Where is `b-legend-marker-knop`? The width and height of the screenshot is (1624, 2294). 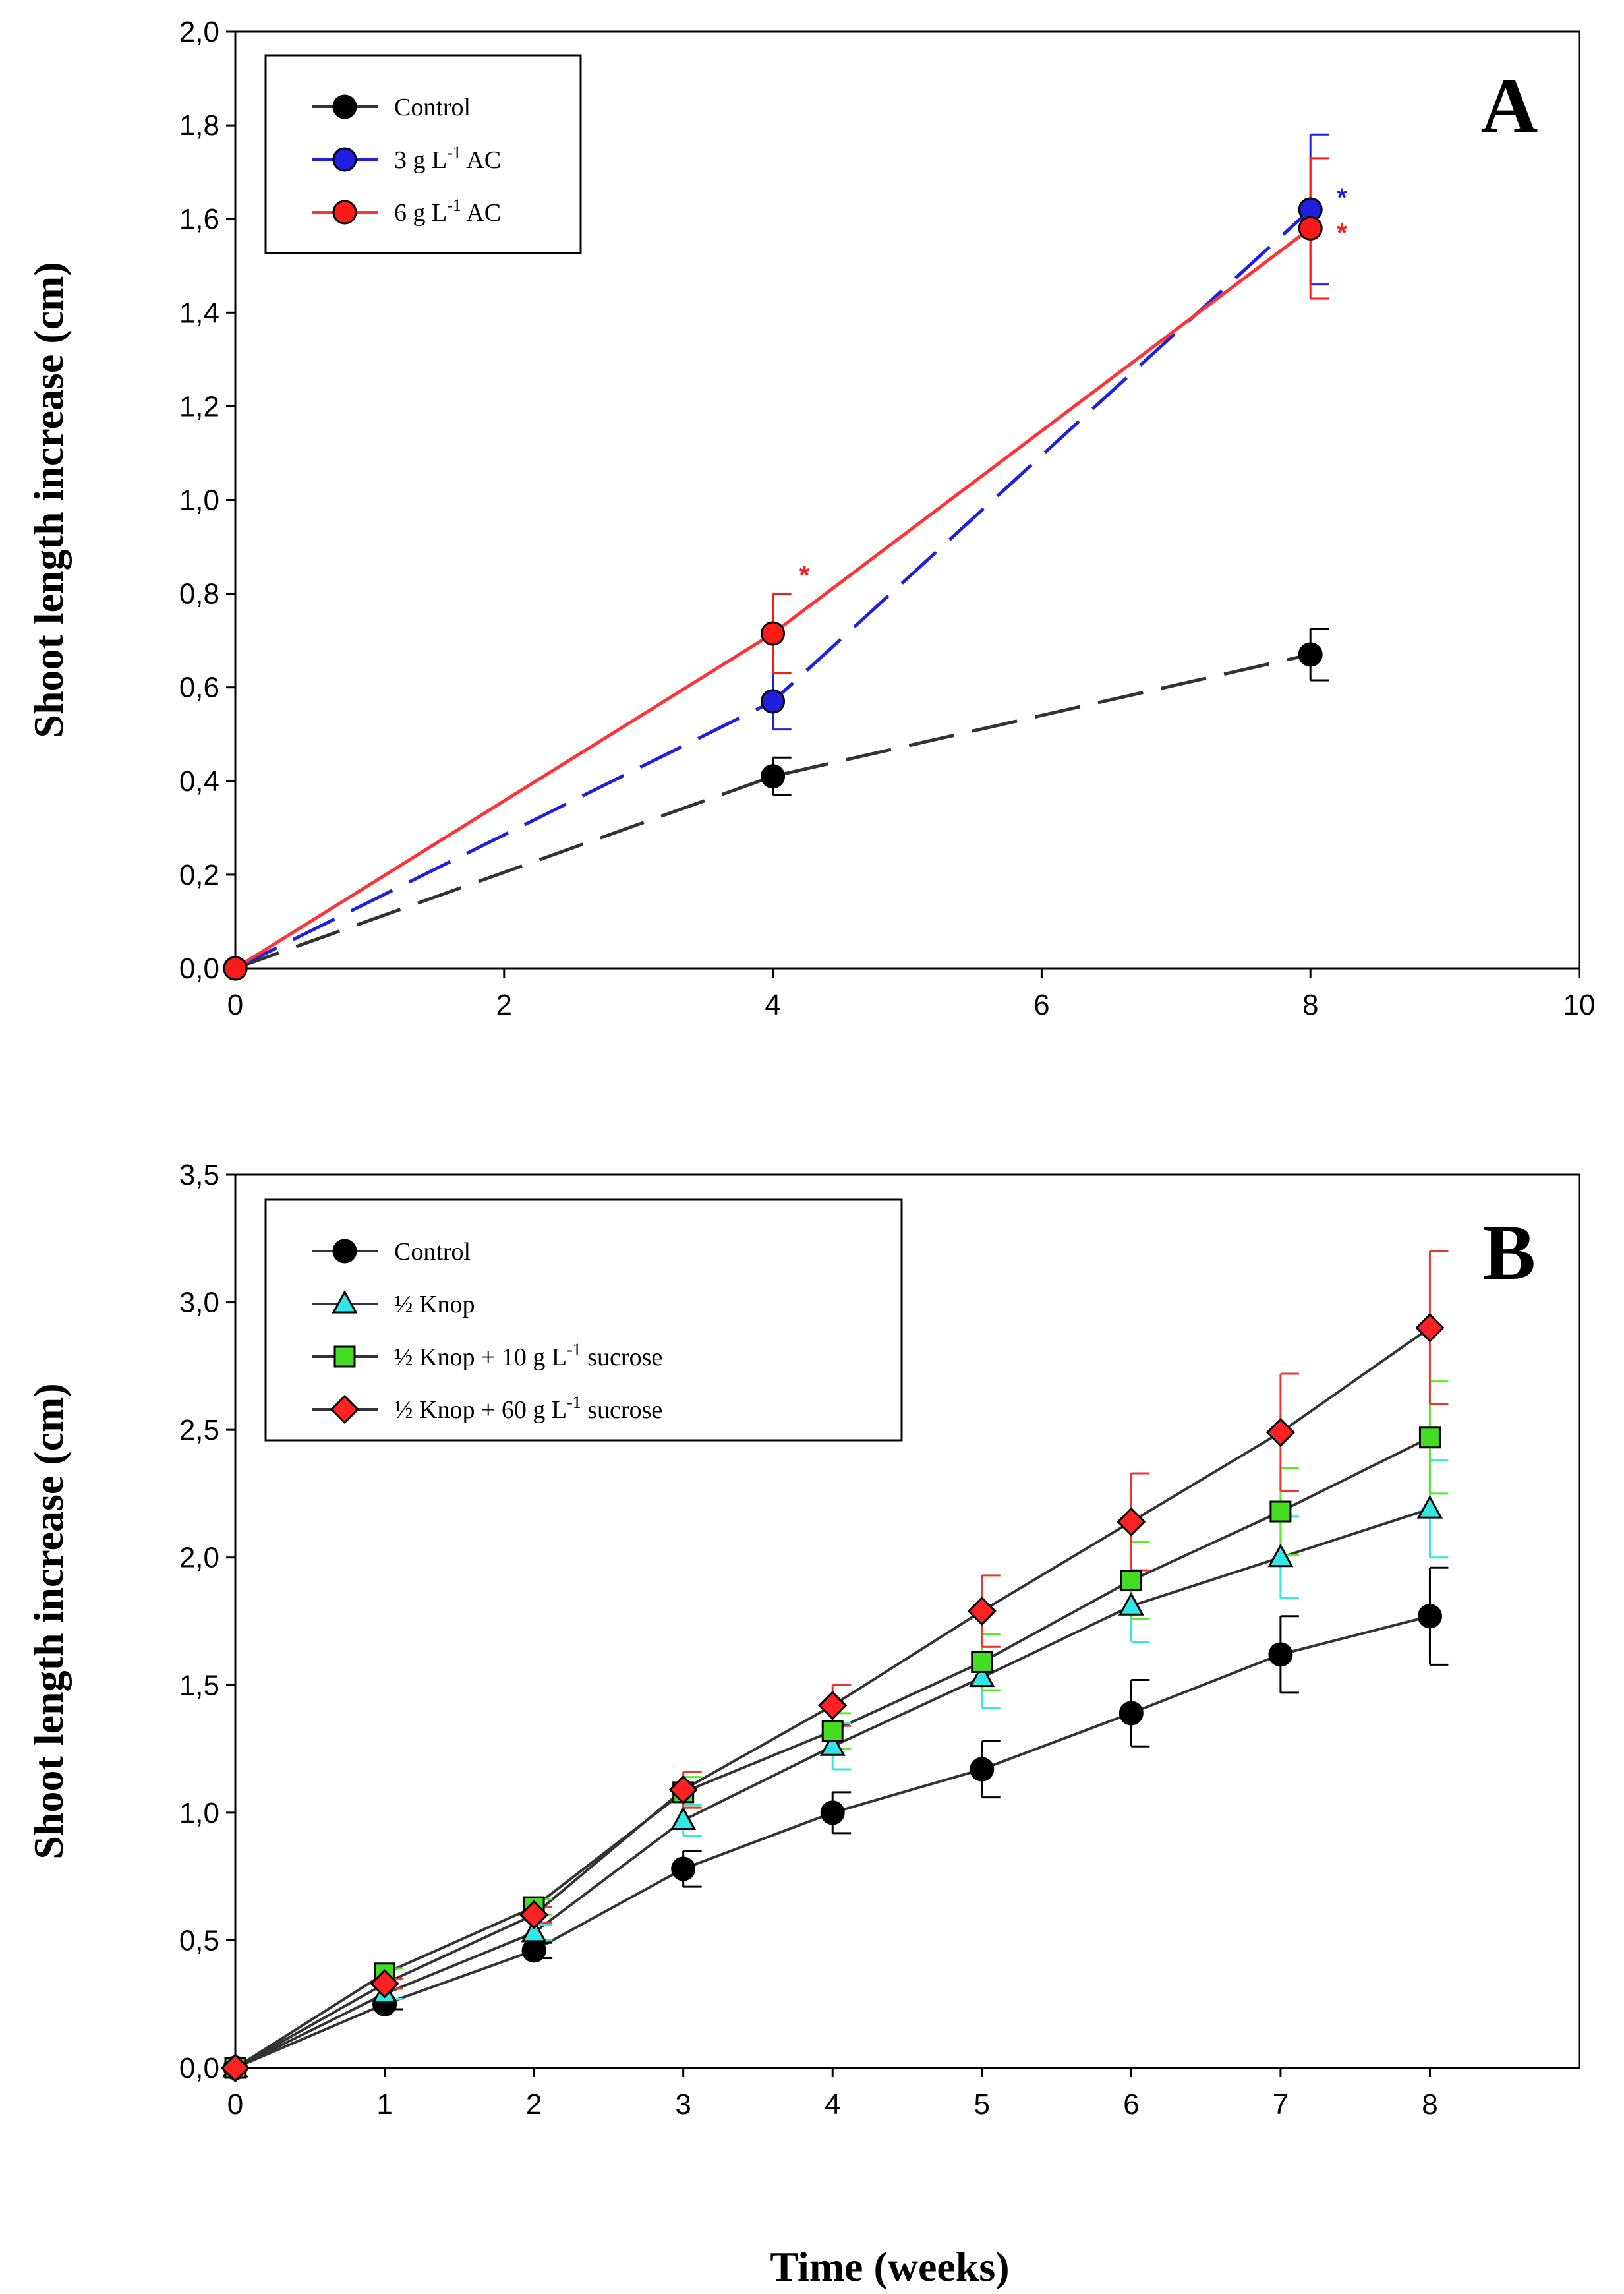 b-legend-marker-knop is located at coordinates (345, 1301).